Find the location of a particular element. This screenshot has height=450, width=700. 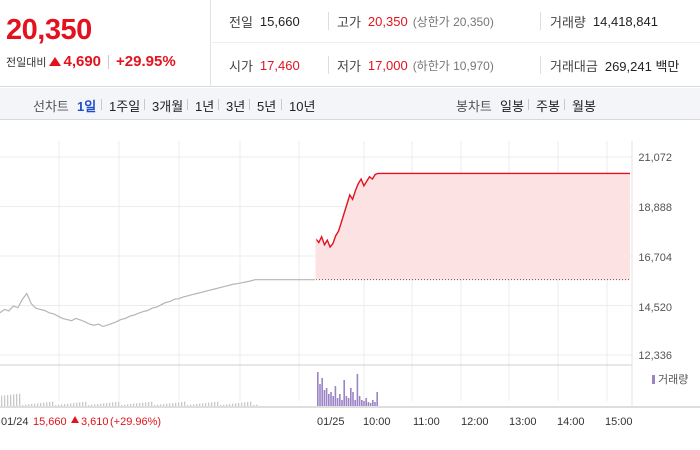

candle-monthly-button: 월봉 is located at coordinates (584, 106).